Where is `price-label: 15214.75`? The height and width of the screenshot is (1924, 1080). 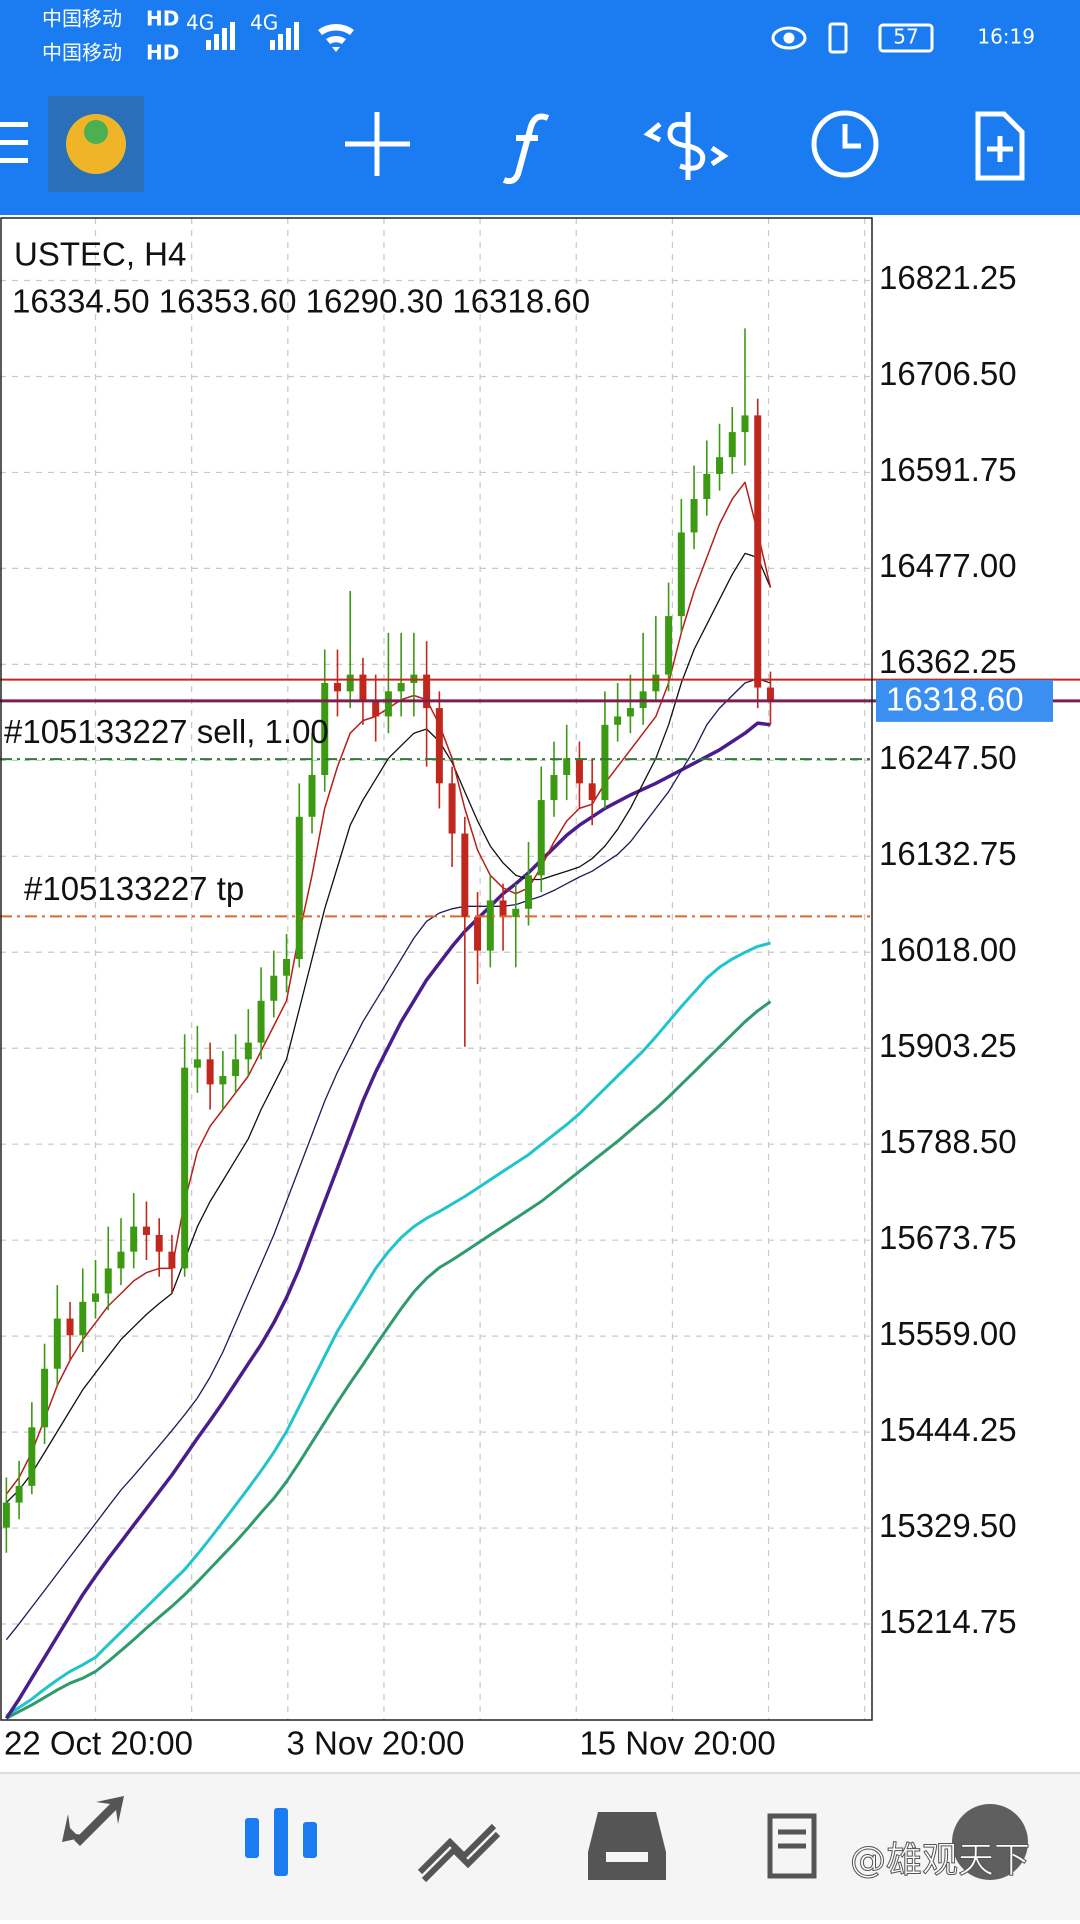
price-label: 15214.75 is located at coordinates (948, 1621).